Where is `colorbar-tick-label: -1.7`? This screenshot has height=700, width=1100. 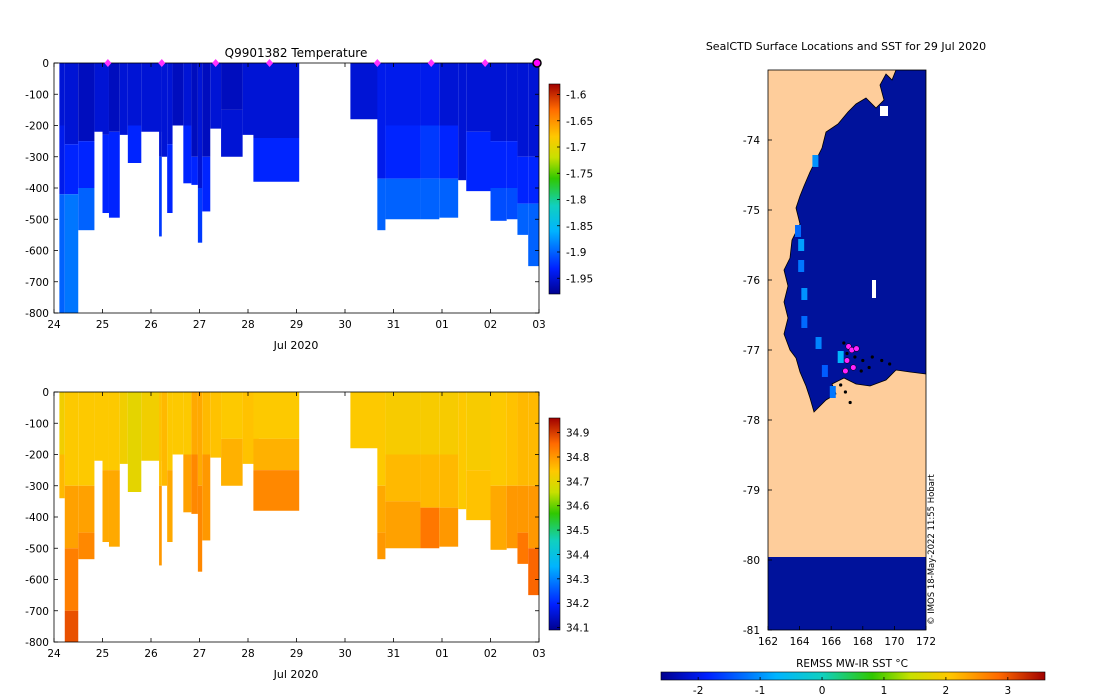 colorbar-tick-label: -1.7 is located at coordinates (576, 148).